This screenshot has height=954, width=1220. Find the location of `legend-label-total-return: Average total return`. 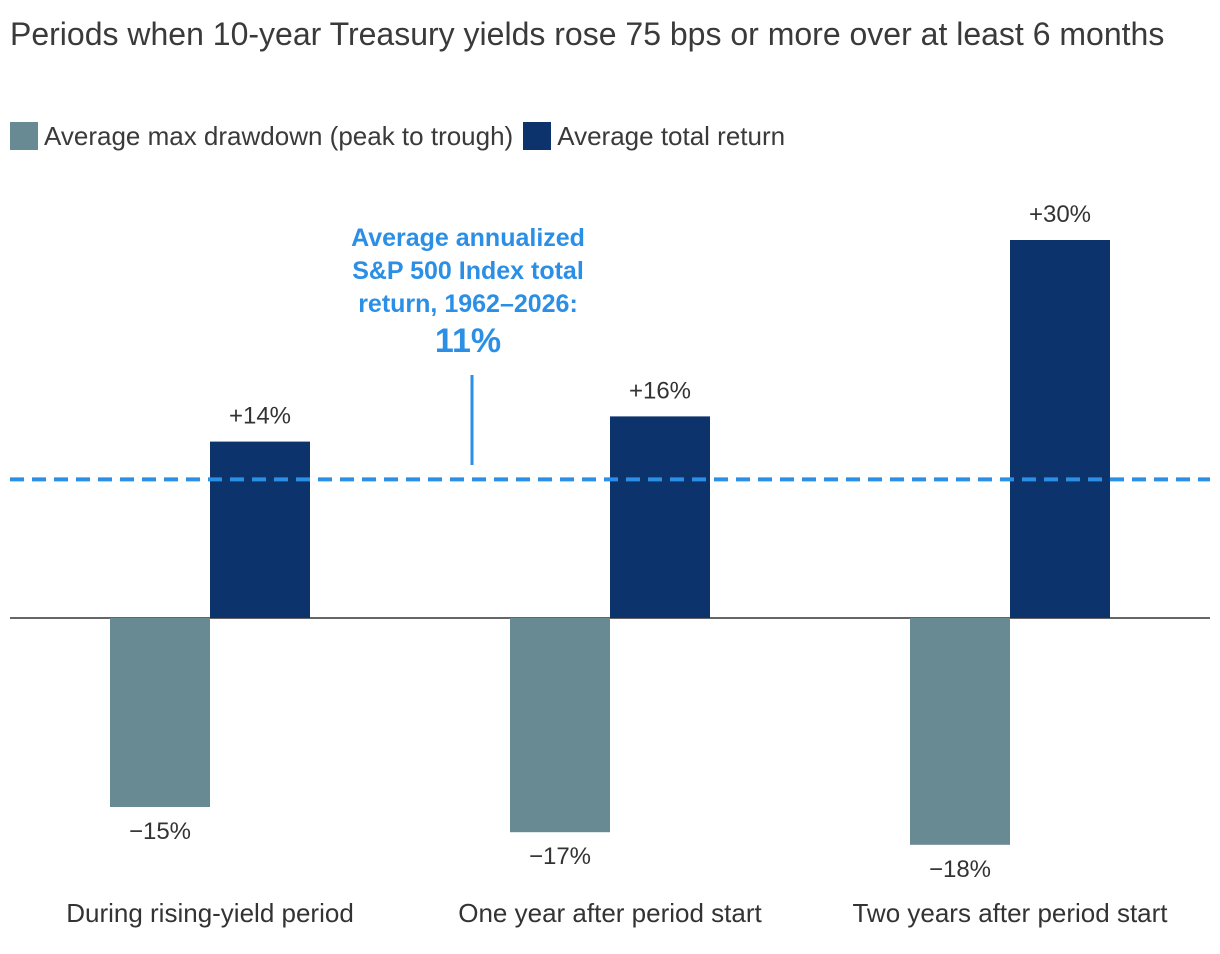

legend-label-total-return: Average total return is located at coordinates (671, 135).